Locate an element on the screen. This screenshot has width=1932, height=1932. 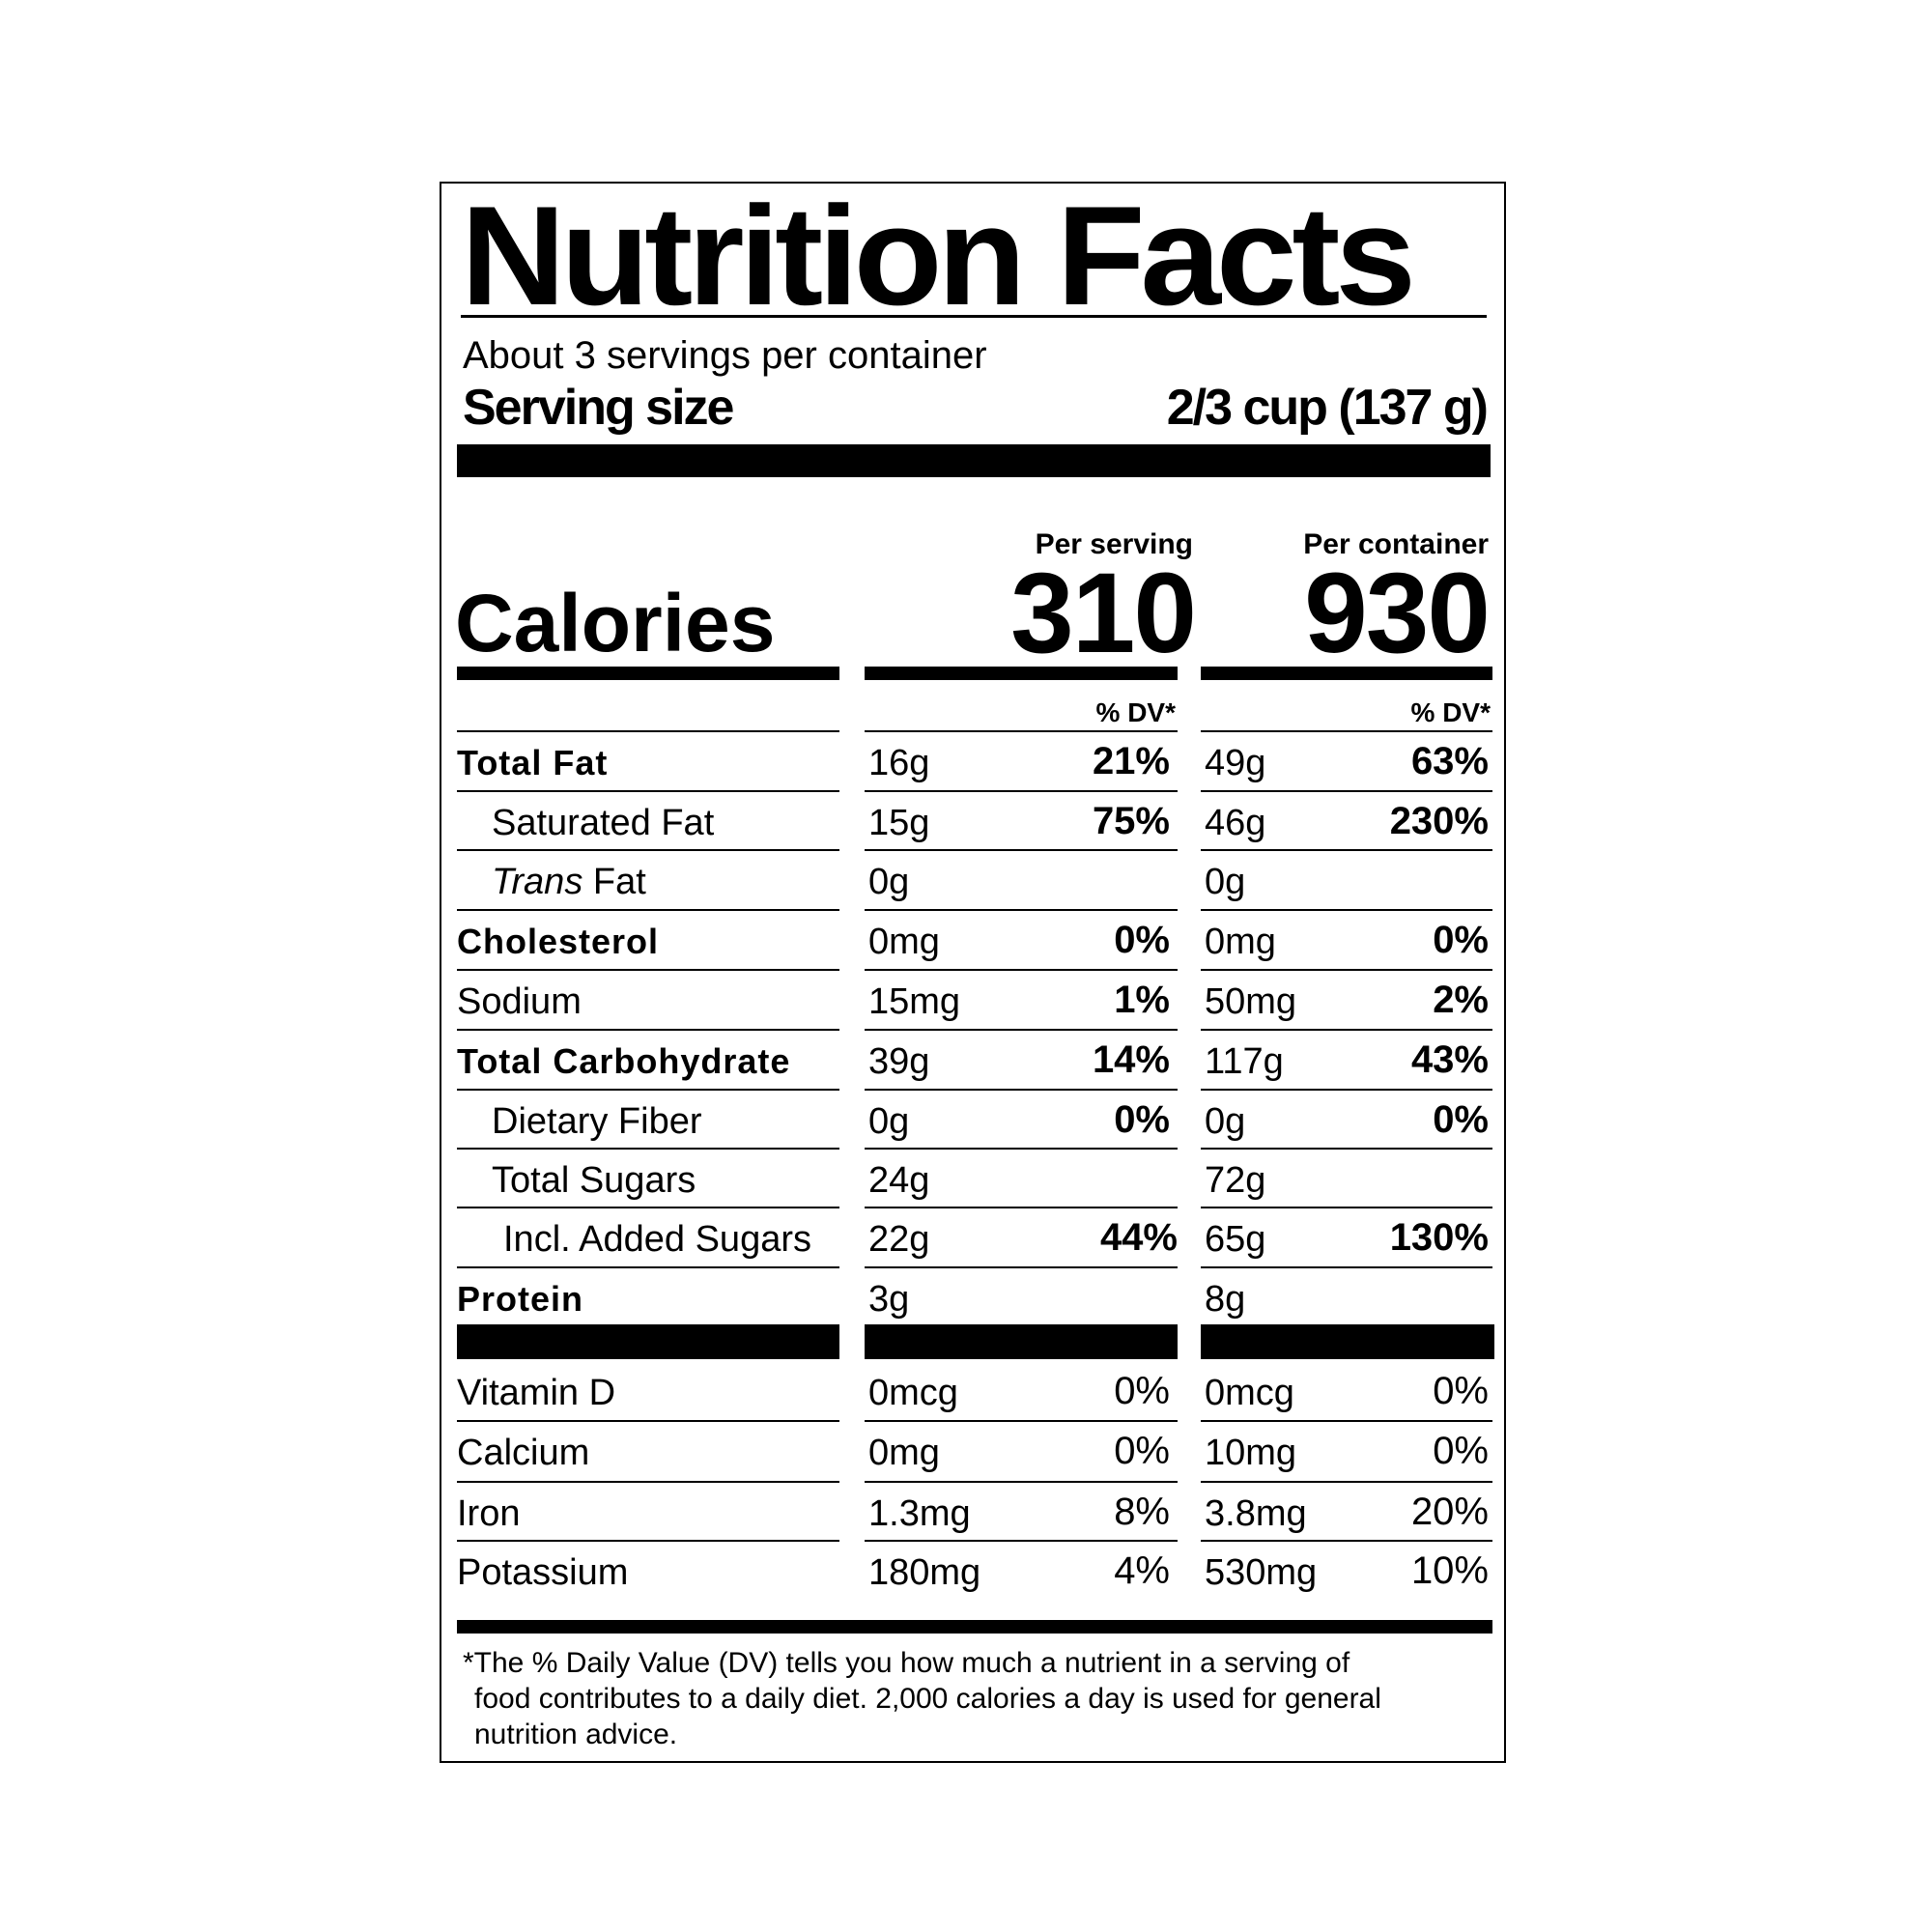
nutrient-row: Cholesterol 0mg 0% 0mg 0% is located at coordinates (974, 941).